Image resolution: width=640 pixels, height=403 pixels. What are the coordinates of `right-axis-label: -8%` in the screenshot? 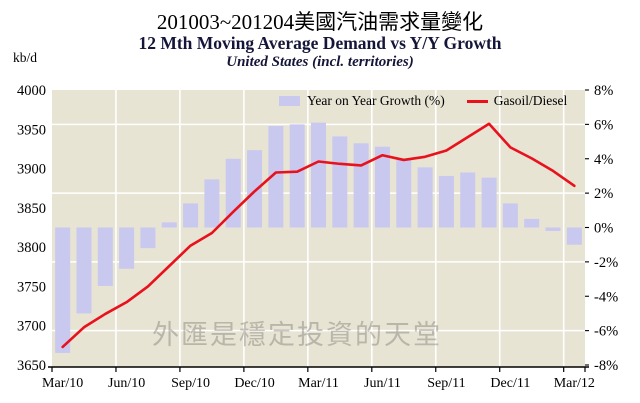 It's located at (606, 366).